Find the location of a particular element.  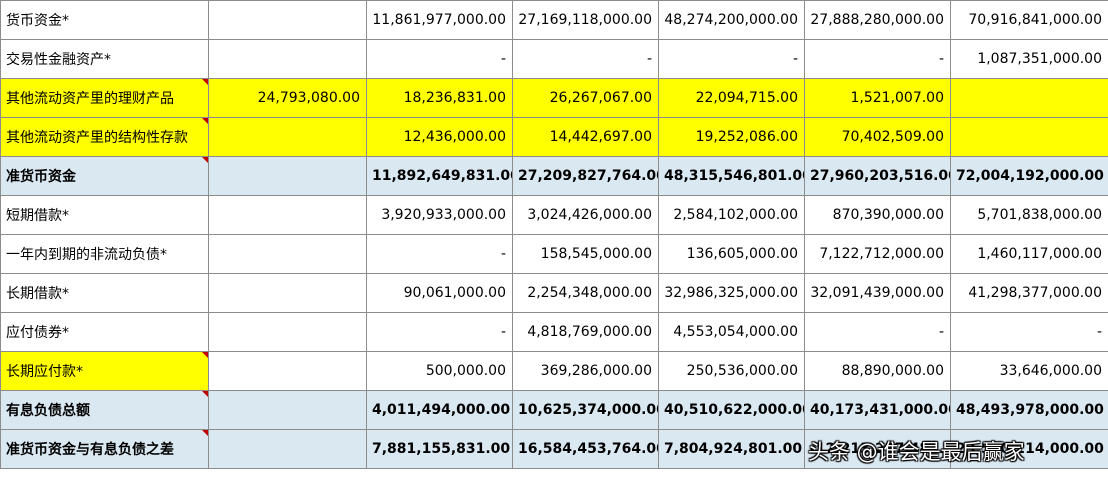

value-cell: 19,252,086.00 is located at coordinates (731, 137).